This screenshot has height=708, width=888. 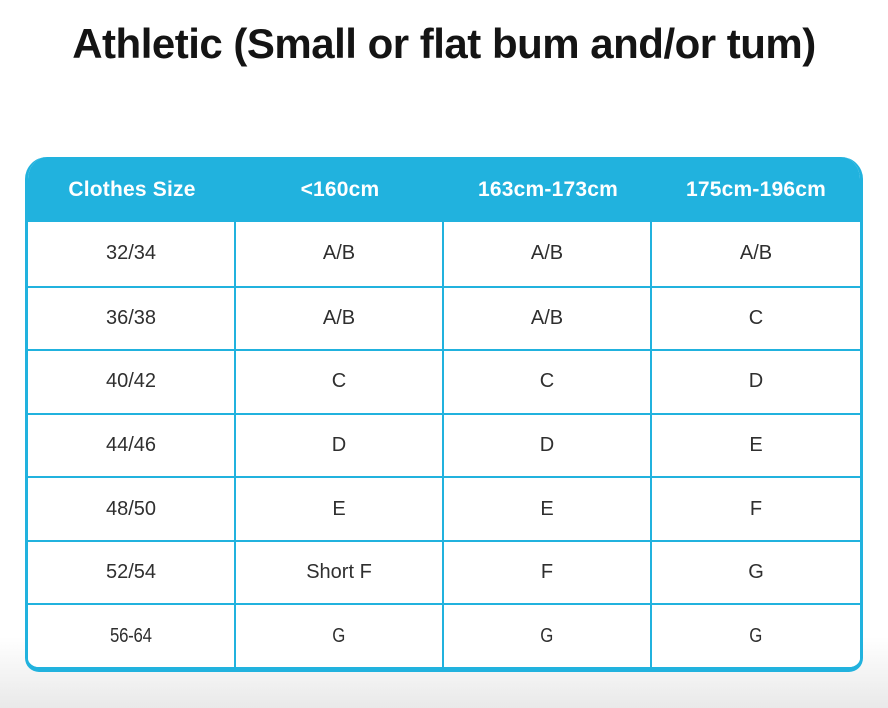 I want to click on column-header-3: 175cm-196cm, so click(x=756, y=189).